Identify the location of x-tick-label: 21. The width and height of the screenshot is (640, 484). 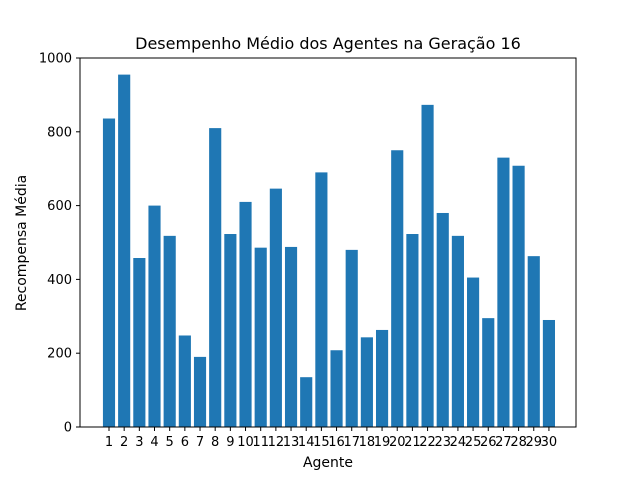
(412, 442).